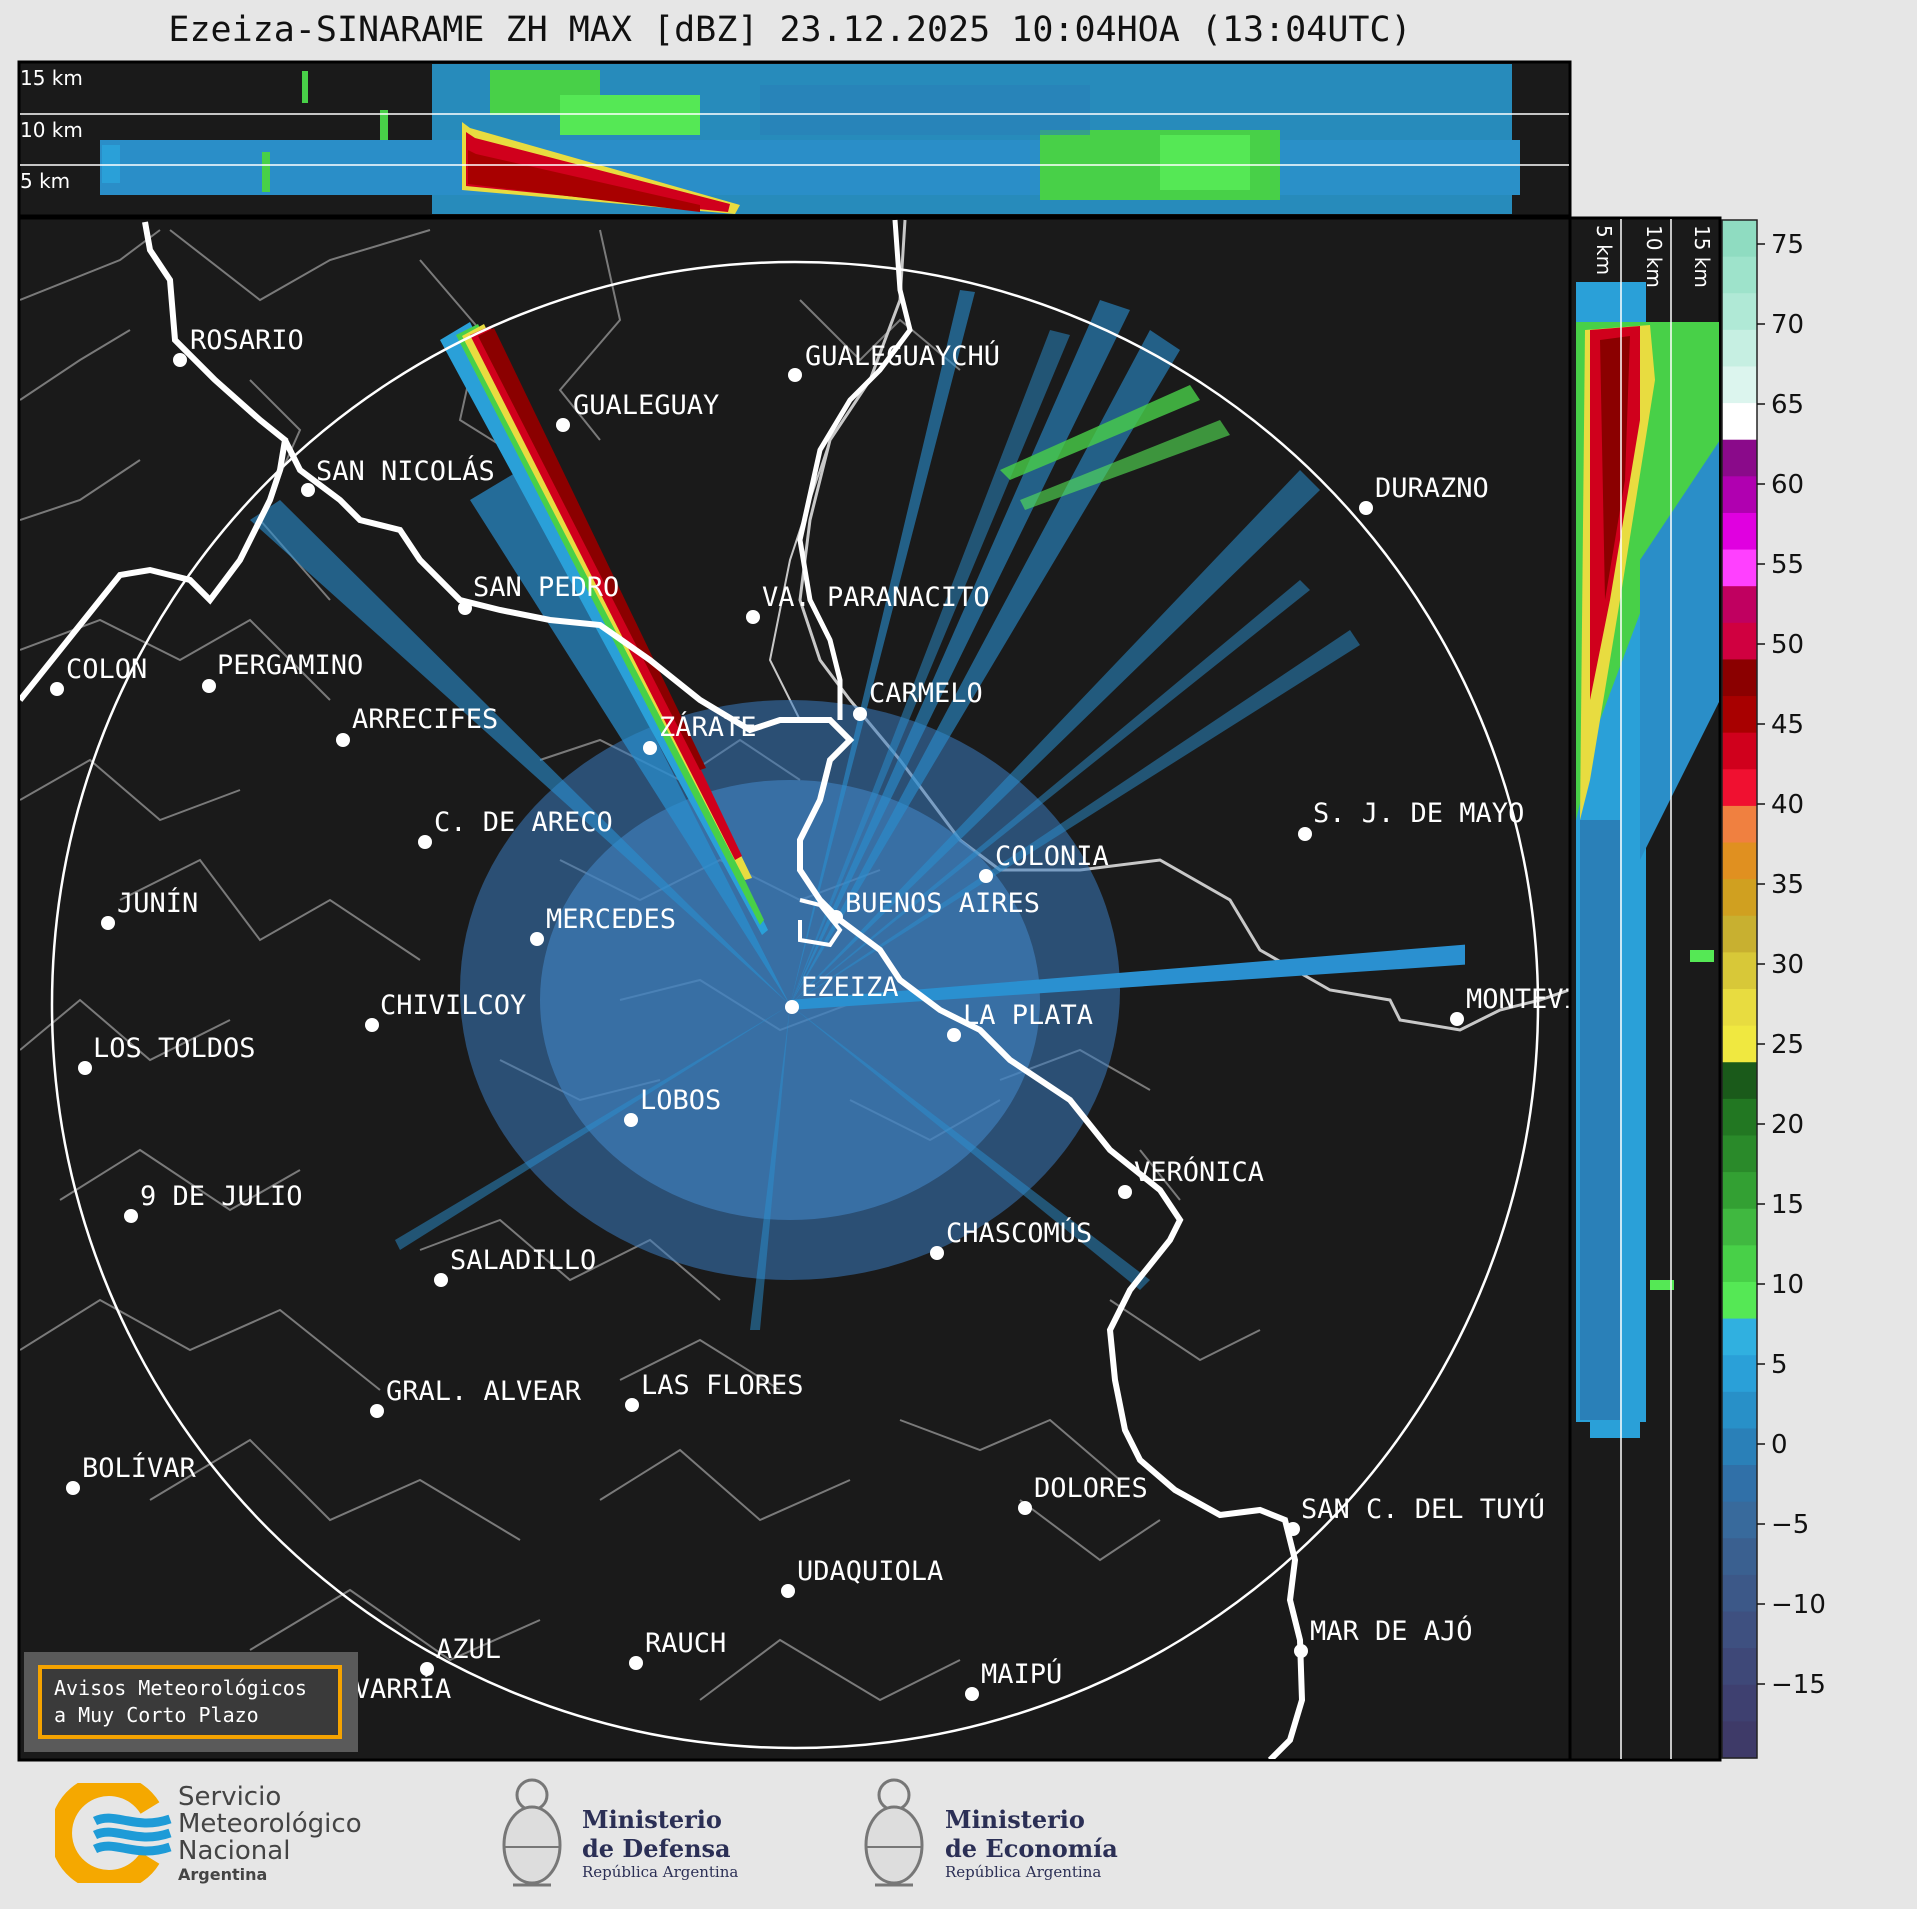  Describe the element at coordinates (1787, 245) in the screenshot. I see `colorbar-tick-label: 75` at that location.